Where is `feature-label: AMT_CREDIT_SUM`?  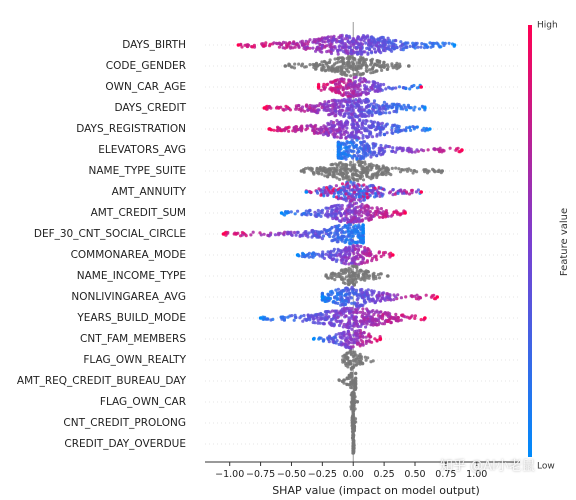
feature-label: AMT_CREDIT_SUM is located at coordinates (138, 213).